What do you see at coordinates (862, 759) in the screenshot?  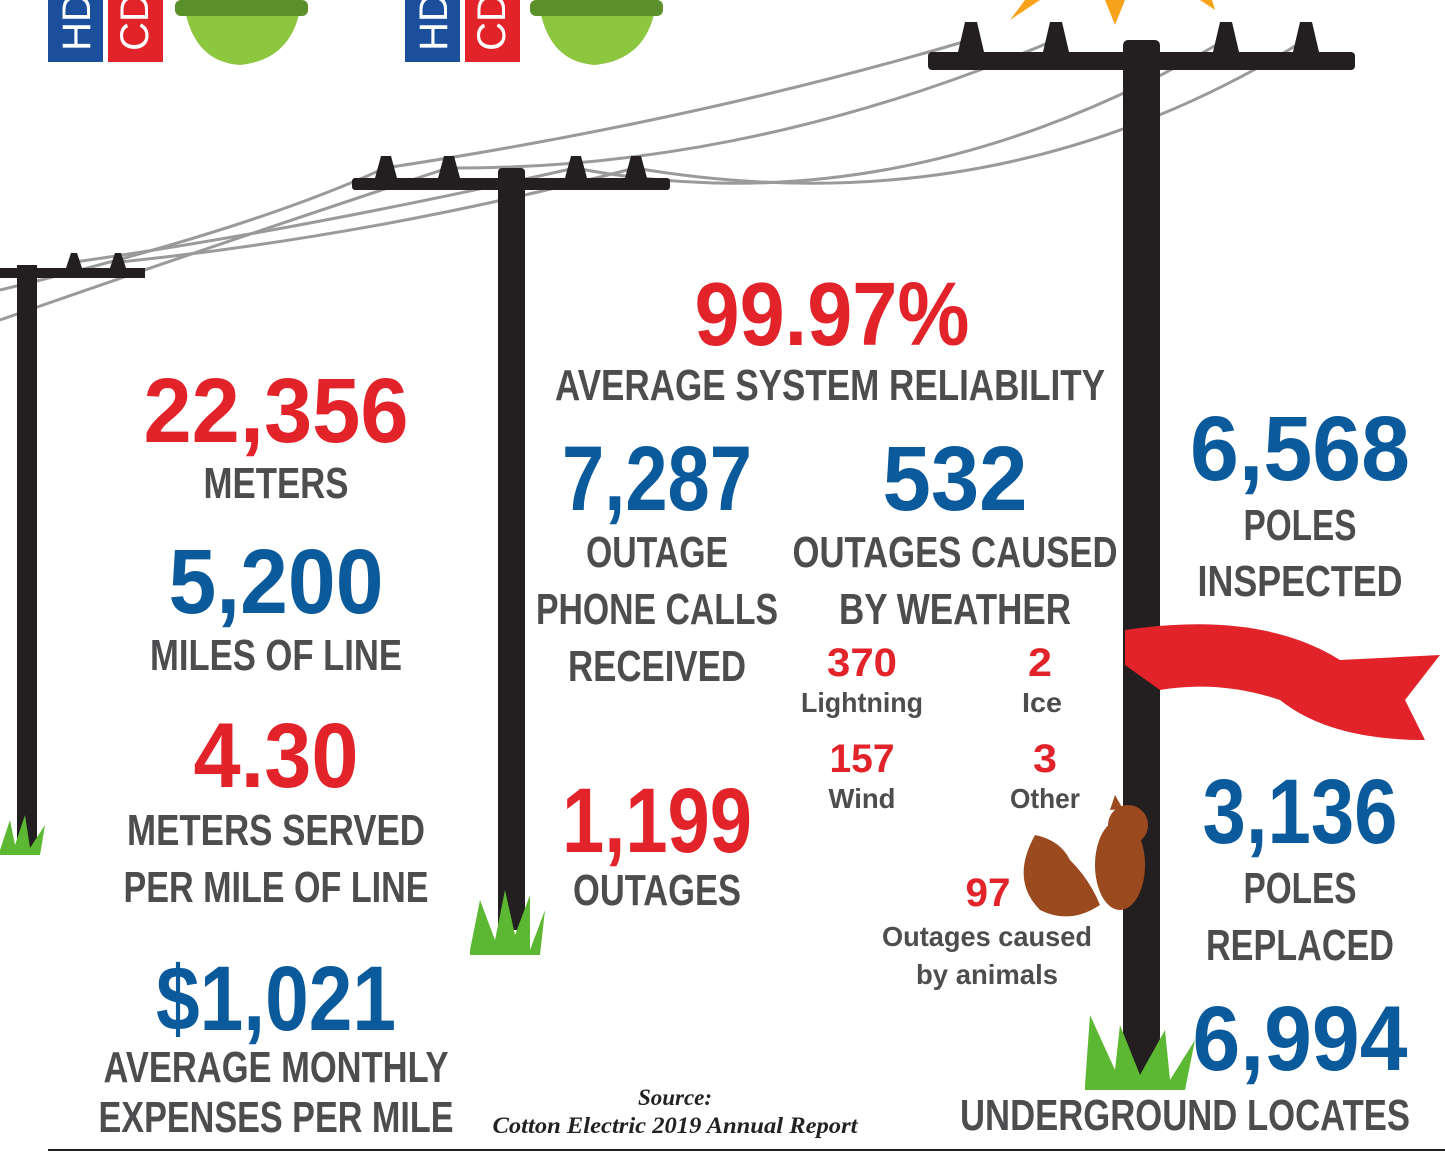 I see `weather-value: 157` at bounding box center [862, 759].